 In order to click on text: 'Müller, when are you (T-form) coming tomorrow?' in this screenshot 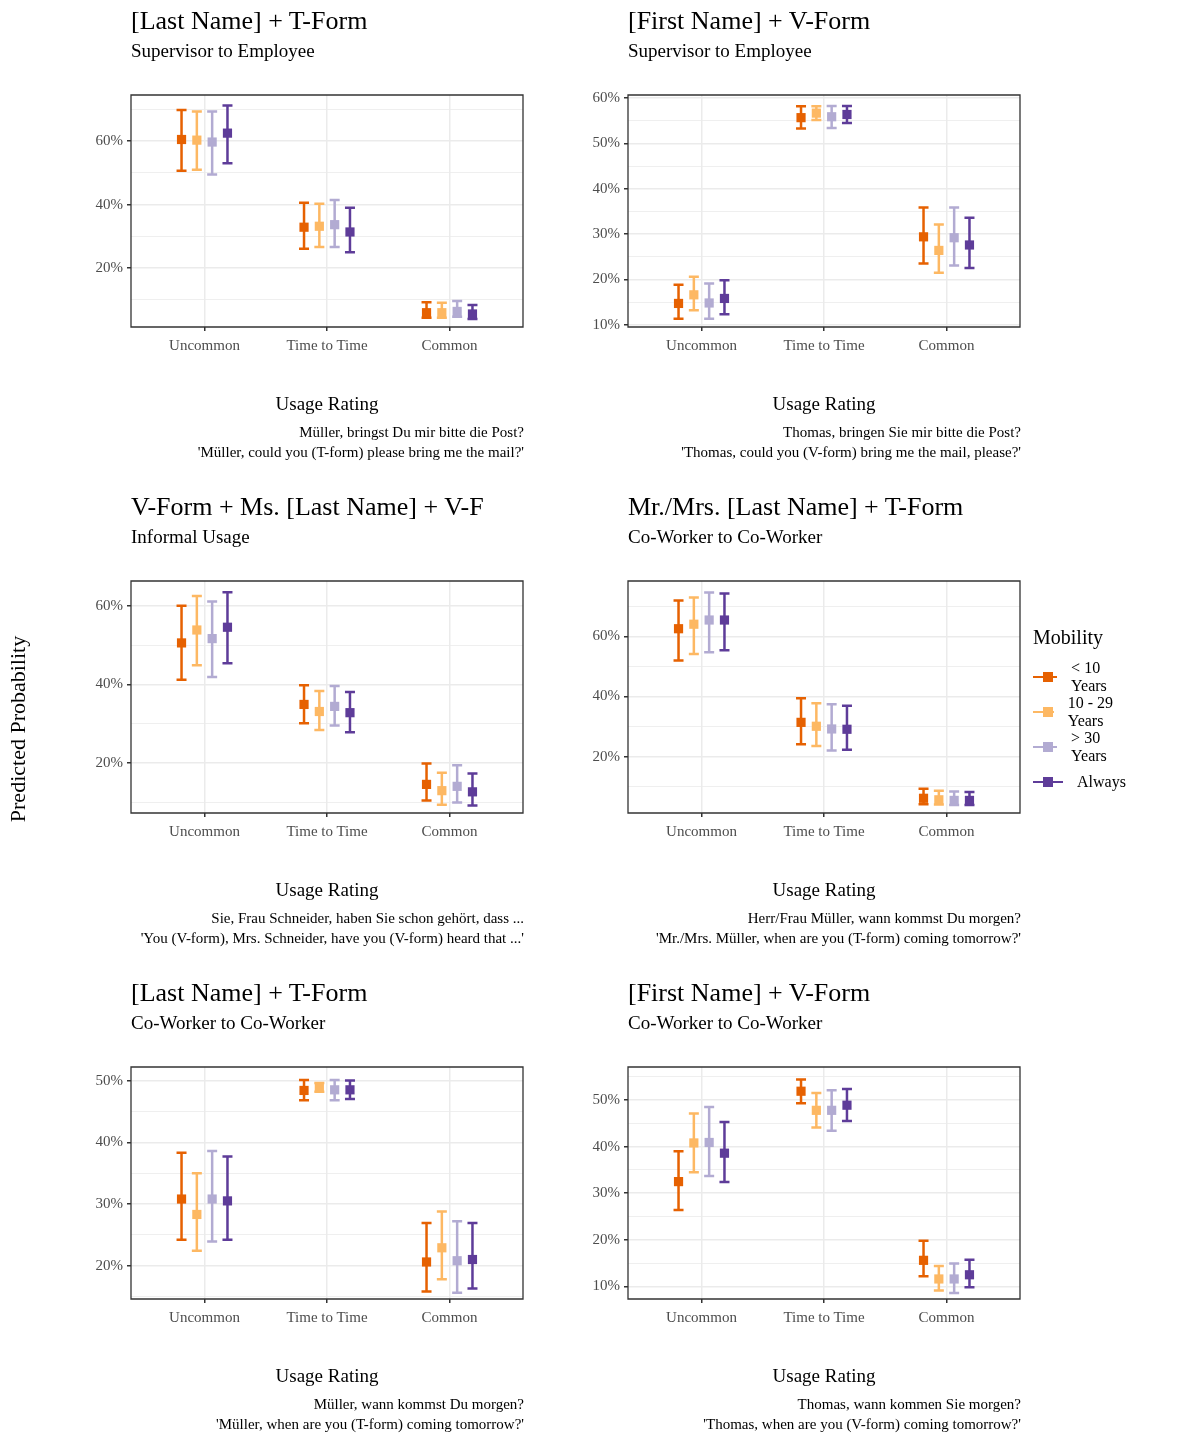, I will do `click(370, 1424)`.